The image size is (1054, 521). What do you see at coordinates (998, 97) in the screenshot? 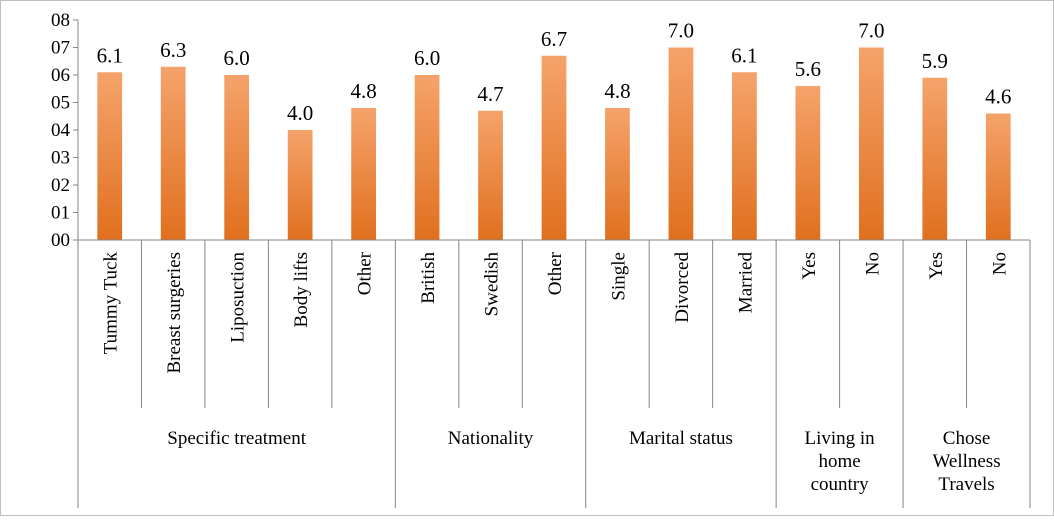
I see `data-label: 4.6` at bounding box center [998, 97].